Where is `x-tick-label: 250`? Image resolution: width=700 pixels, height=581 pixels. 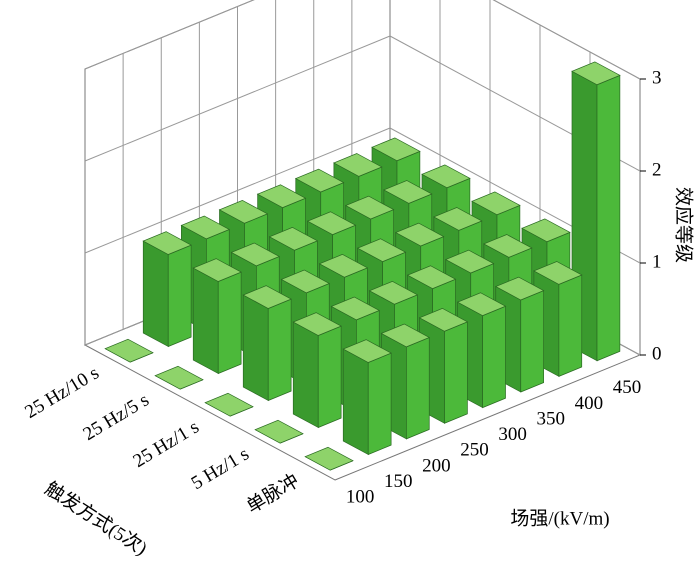 x-tick-label: 250 is located at coordinates (474, 450).